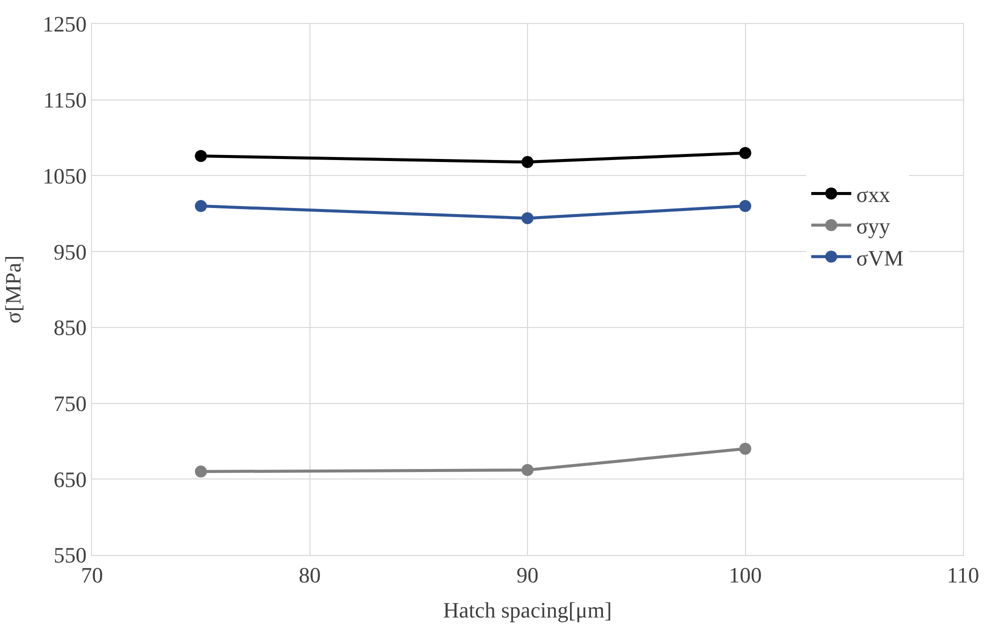 This screenshot has height=630, width=993. I want to click on y-axis-title: σ[MPa], so click(13, 289).